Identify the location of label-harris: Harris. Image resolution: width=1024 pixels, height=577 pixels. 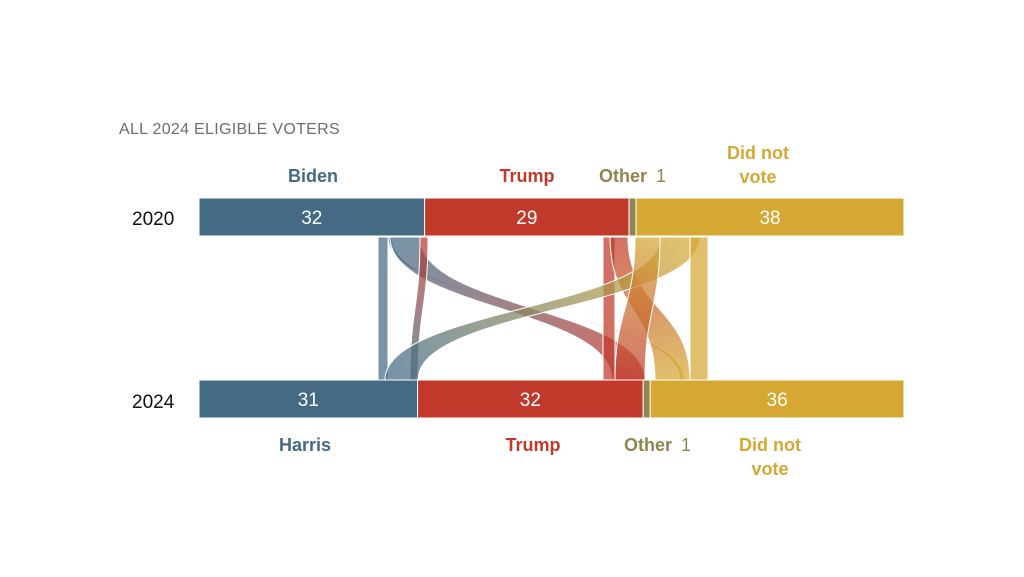
(305, 445).